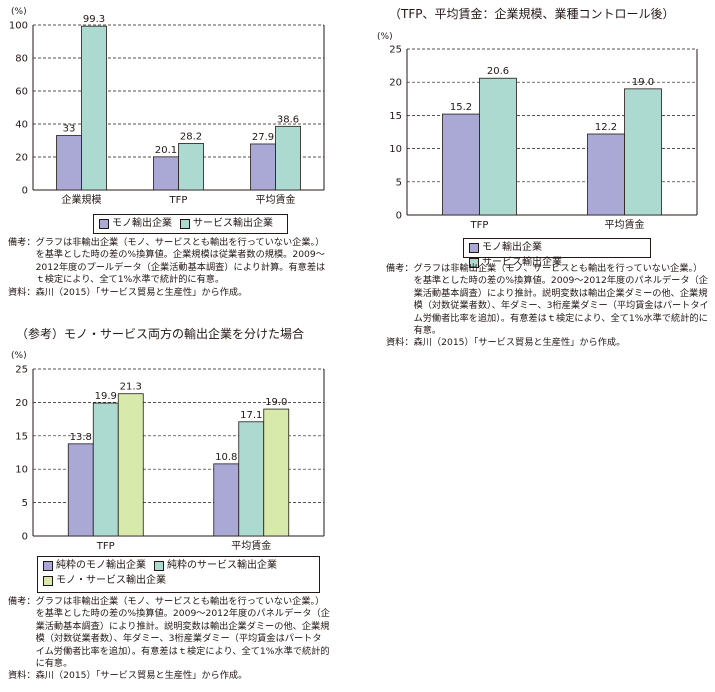 This screenshot has width=715, height=692. I want to click on chart2-plot: 0 5 10 15 20 25 15.2 20.6 TFP 12.2 19.0 平均賃金, so click(543, 138).